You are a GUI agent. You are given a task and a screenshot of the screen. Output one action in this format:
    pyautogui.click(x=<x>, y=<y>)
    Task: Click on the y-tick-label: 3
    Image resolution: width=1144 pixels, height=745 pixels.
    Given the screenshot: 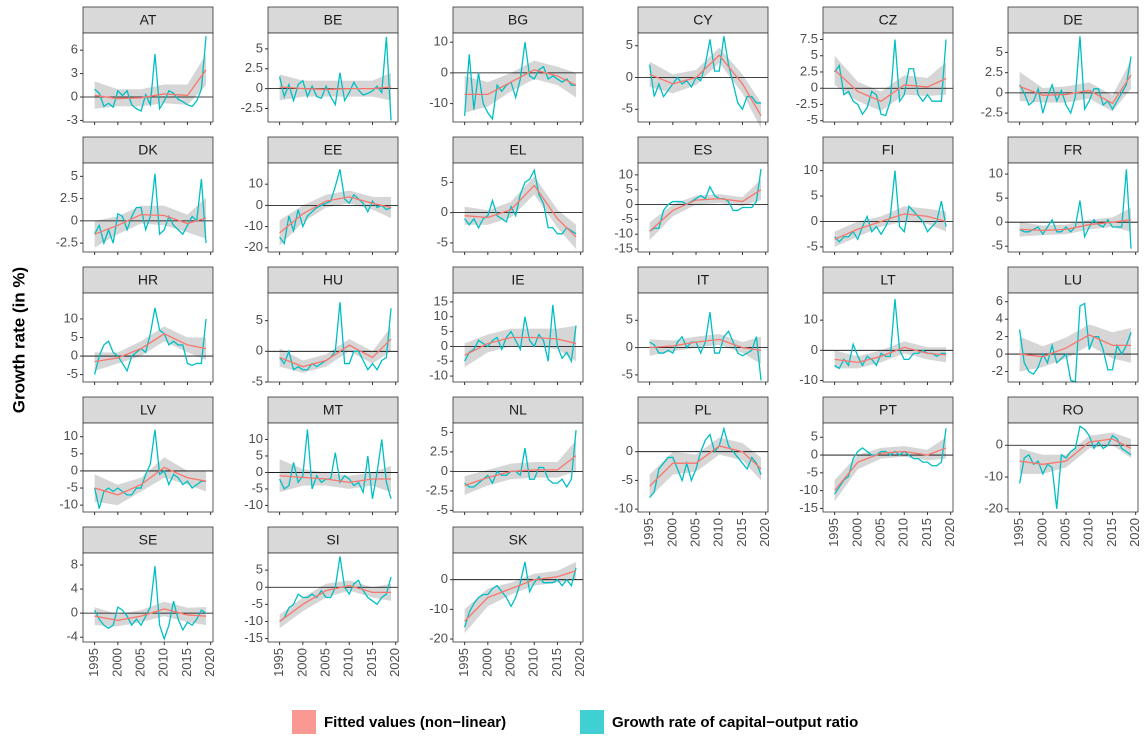 What is the action you would take?
    pyautogui.click(x=74, y=72)
    